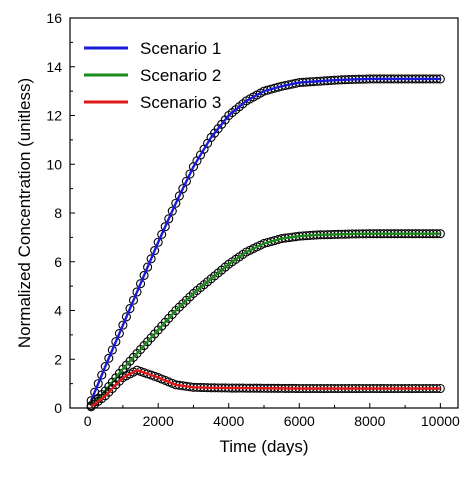 Image resolution: width=474 pixels, height=479 pixels. Describe the element at coordinates (180, 75) in the screenshot. I see `legend-label-2: Scenario 2` at that location.